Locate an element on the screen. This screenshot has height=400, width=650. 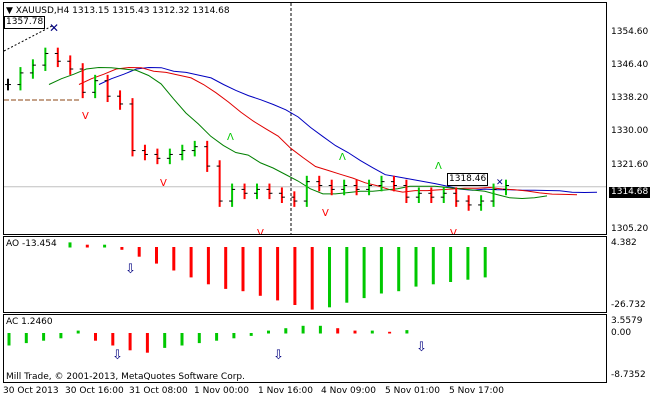
ao-chart-svg: ⇩ is located at coordinates (277, 276).